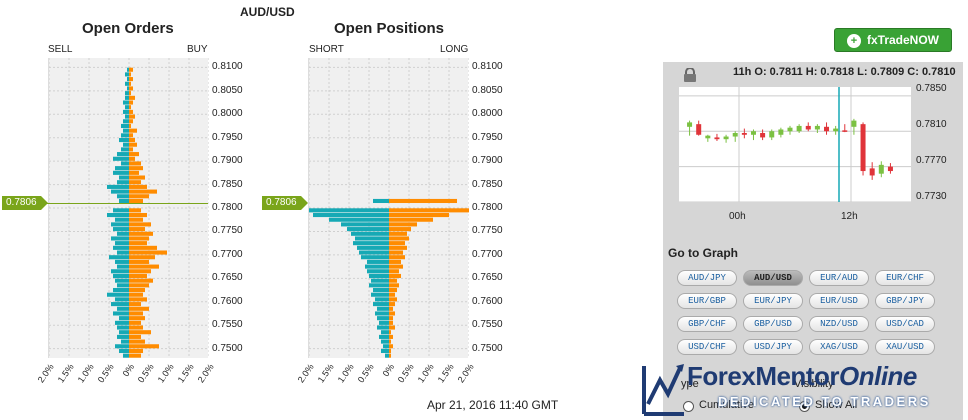  I want to click on pair-button-eur-chf: EUR/CHF, so click(905, 278).